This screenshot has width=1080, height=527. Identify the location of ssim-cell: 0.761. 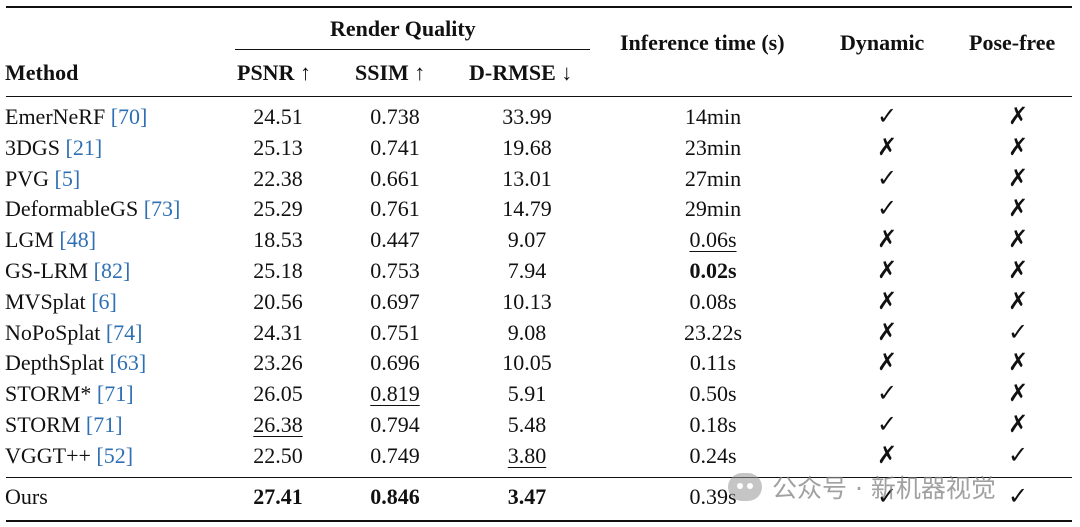
(395, 209).